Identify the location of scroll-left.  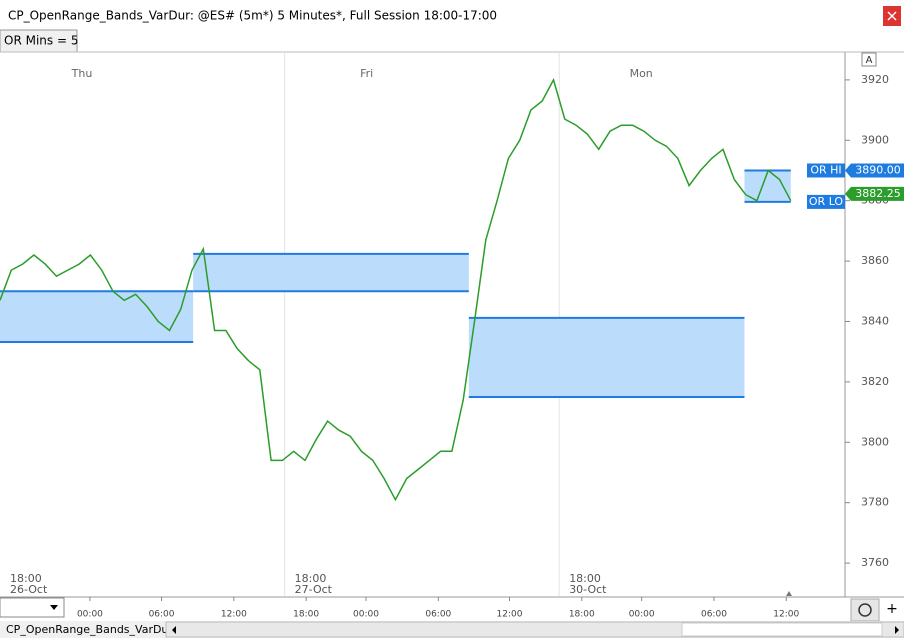
(174, 630).